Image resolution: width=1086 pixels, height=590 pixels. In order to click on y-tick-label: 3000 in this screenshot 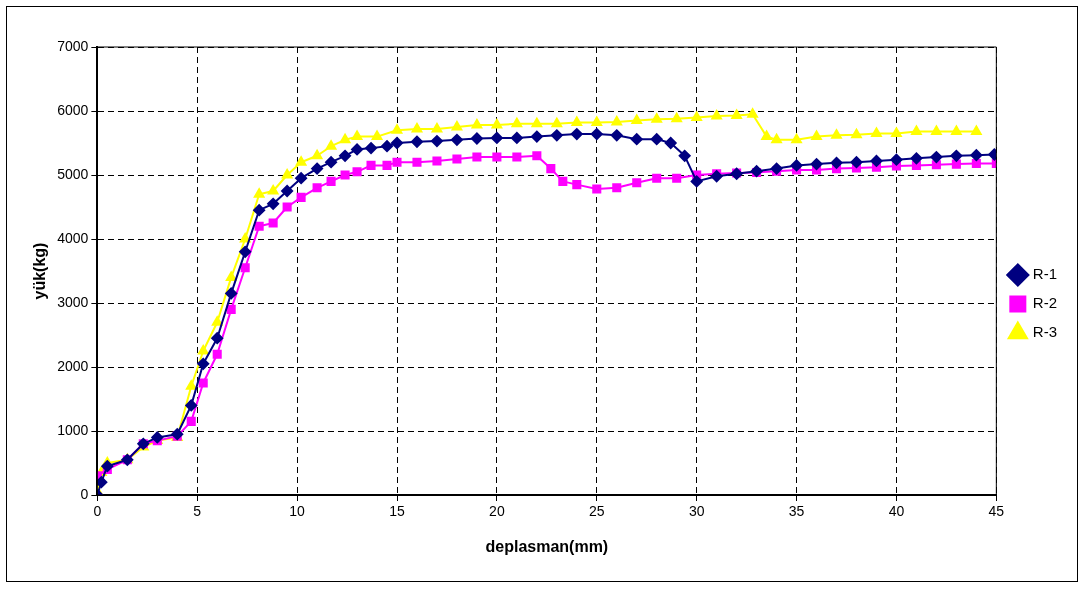, I will do `click(73, 301)`.